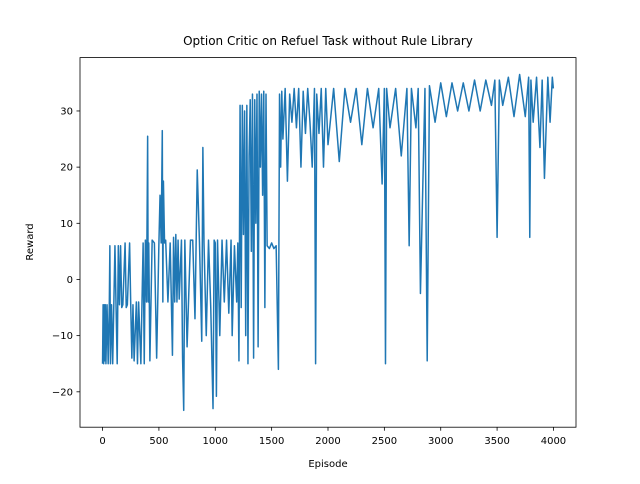  I want to click on y-tick-label: 10, so click(66, 224).